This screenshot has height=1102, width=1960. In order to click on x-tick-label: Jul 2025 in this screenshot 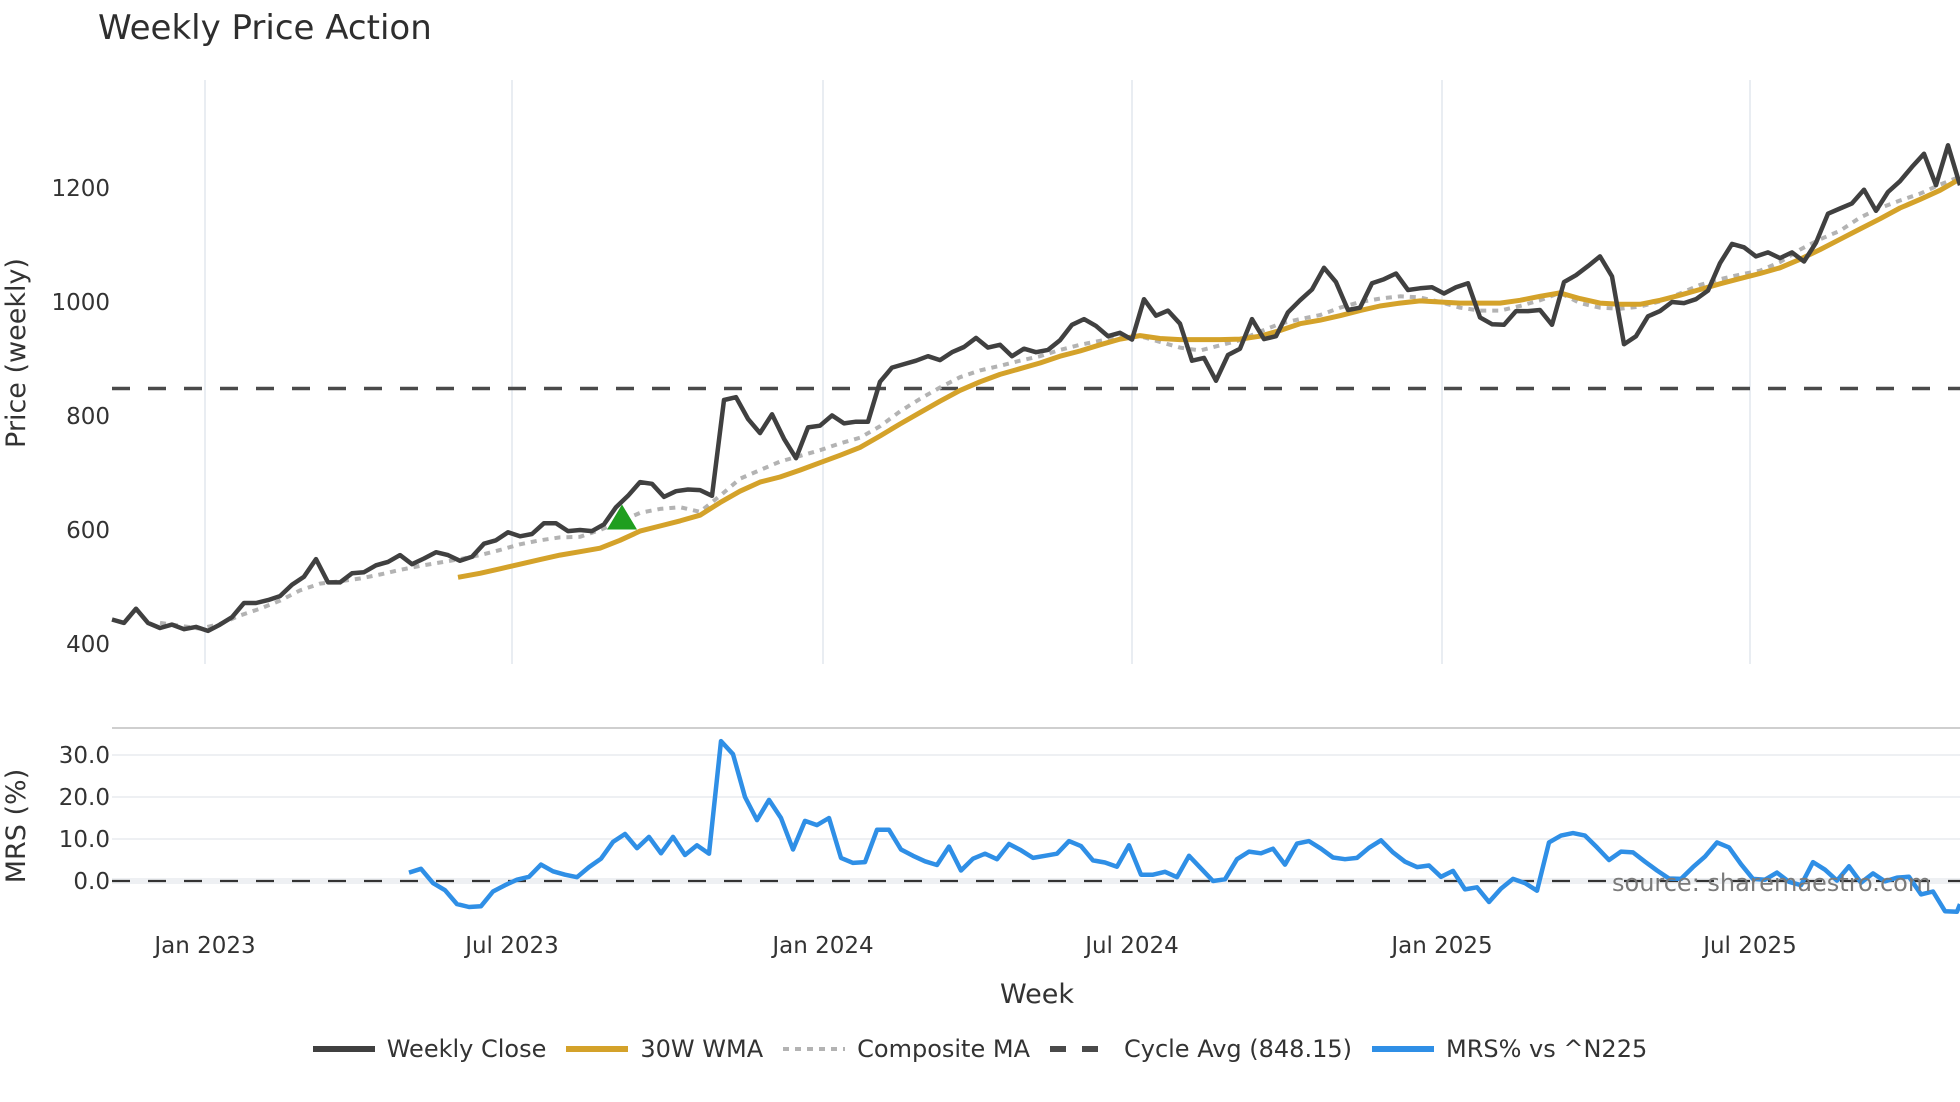, I will do `click(1749, 946)`.